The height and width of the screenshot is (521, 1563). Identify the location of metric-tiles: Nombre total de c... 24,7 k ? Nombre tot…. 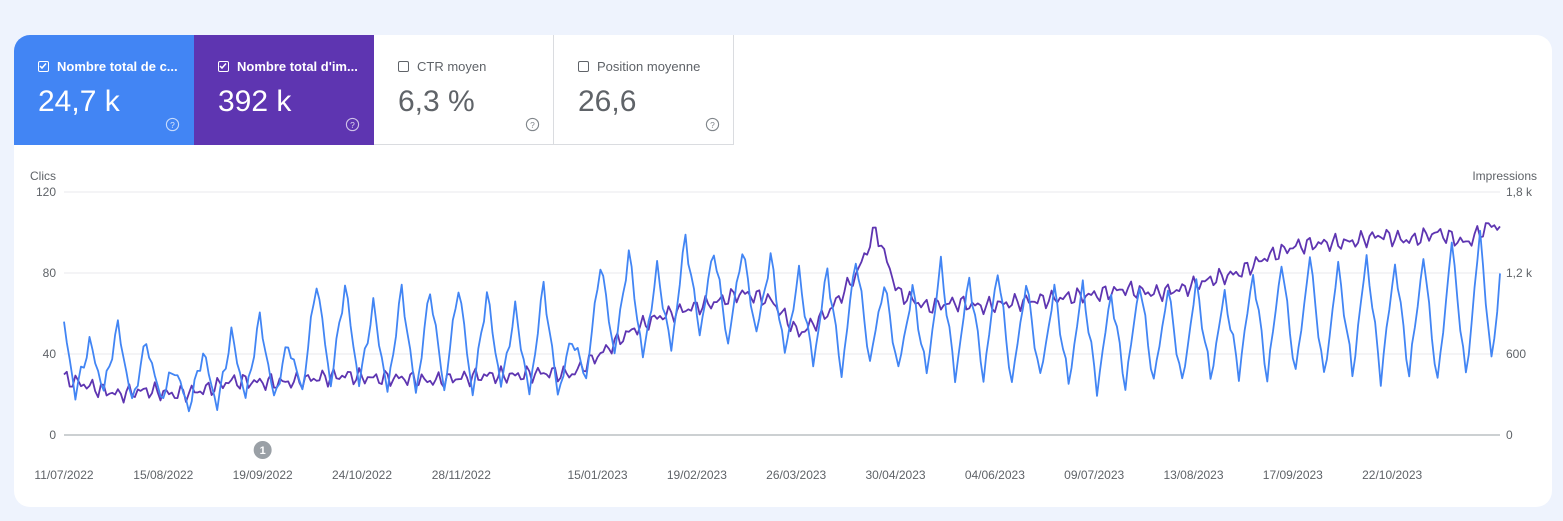
(374, 90).